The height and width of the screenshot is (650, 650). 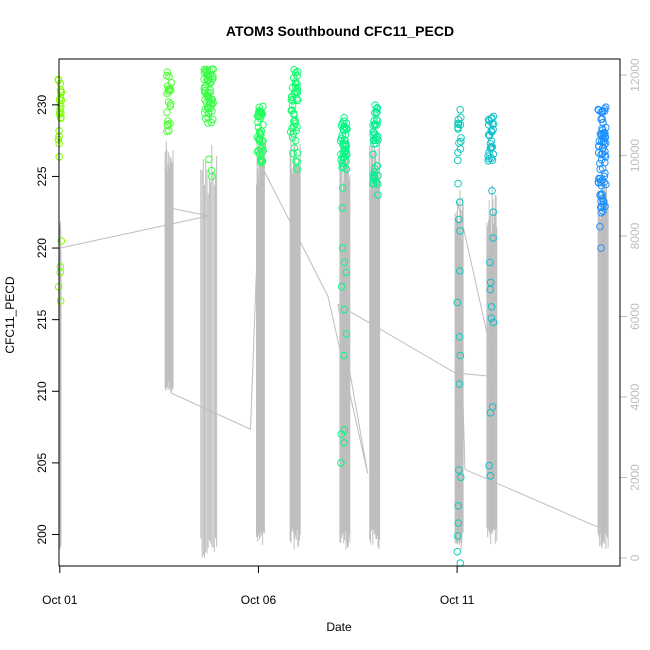 I want to click on y2-tick-label: 2000, so click(x=635, y=477).